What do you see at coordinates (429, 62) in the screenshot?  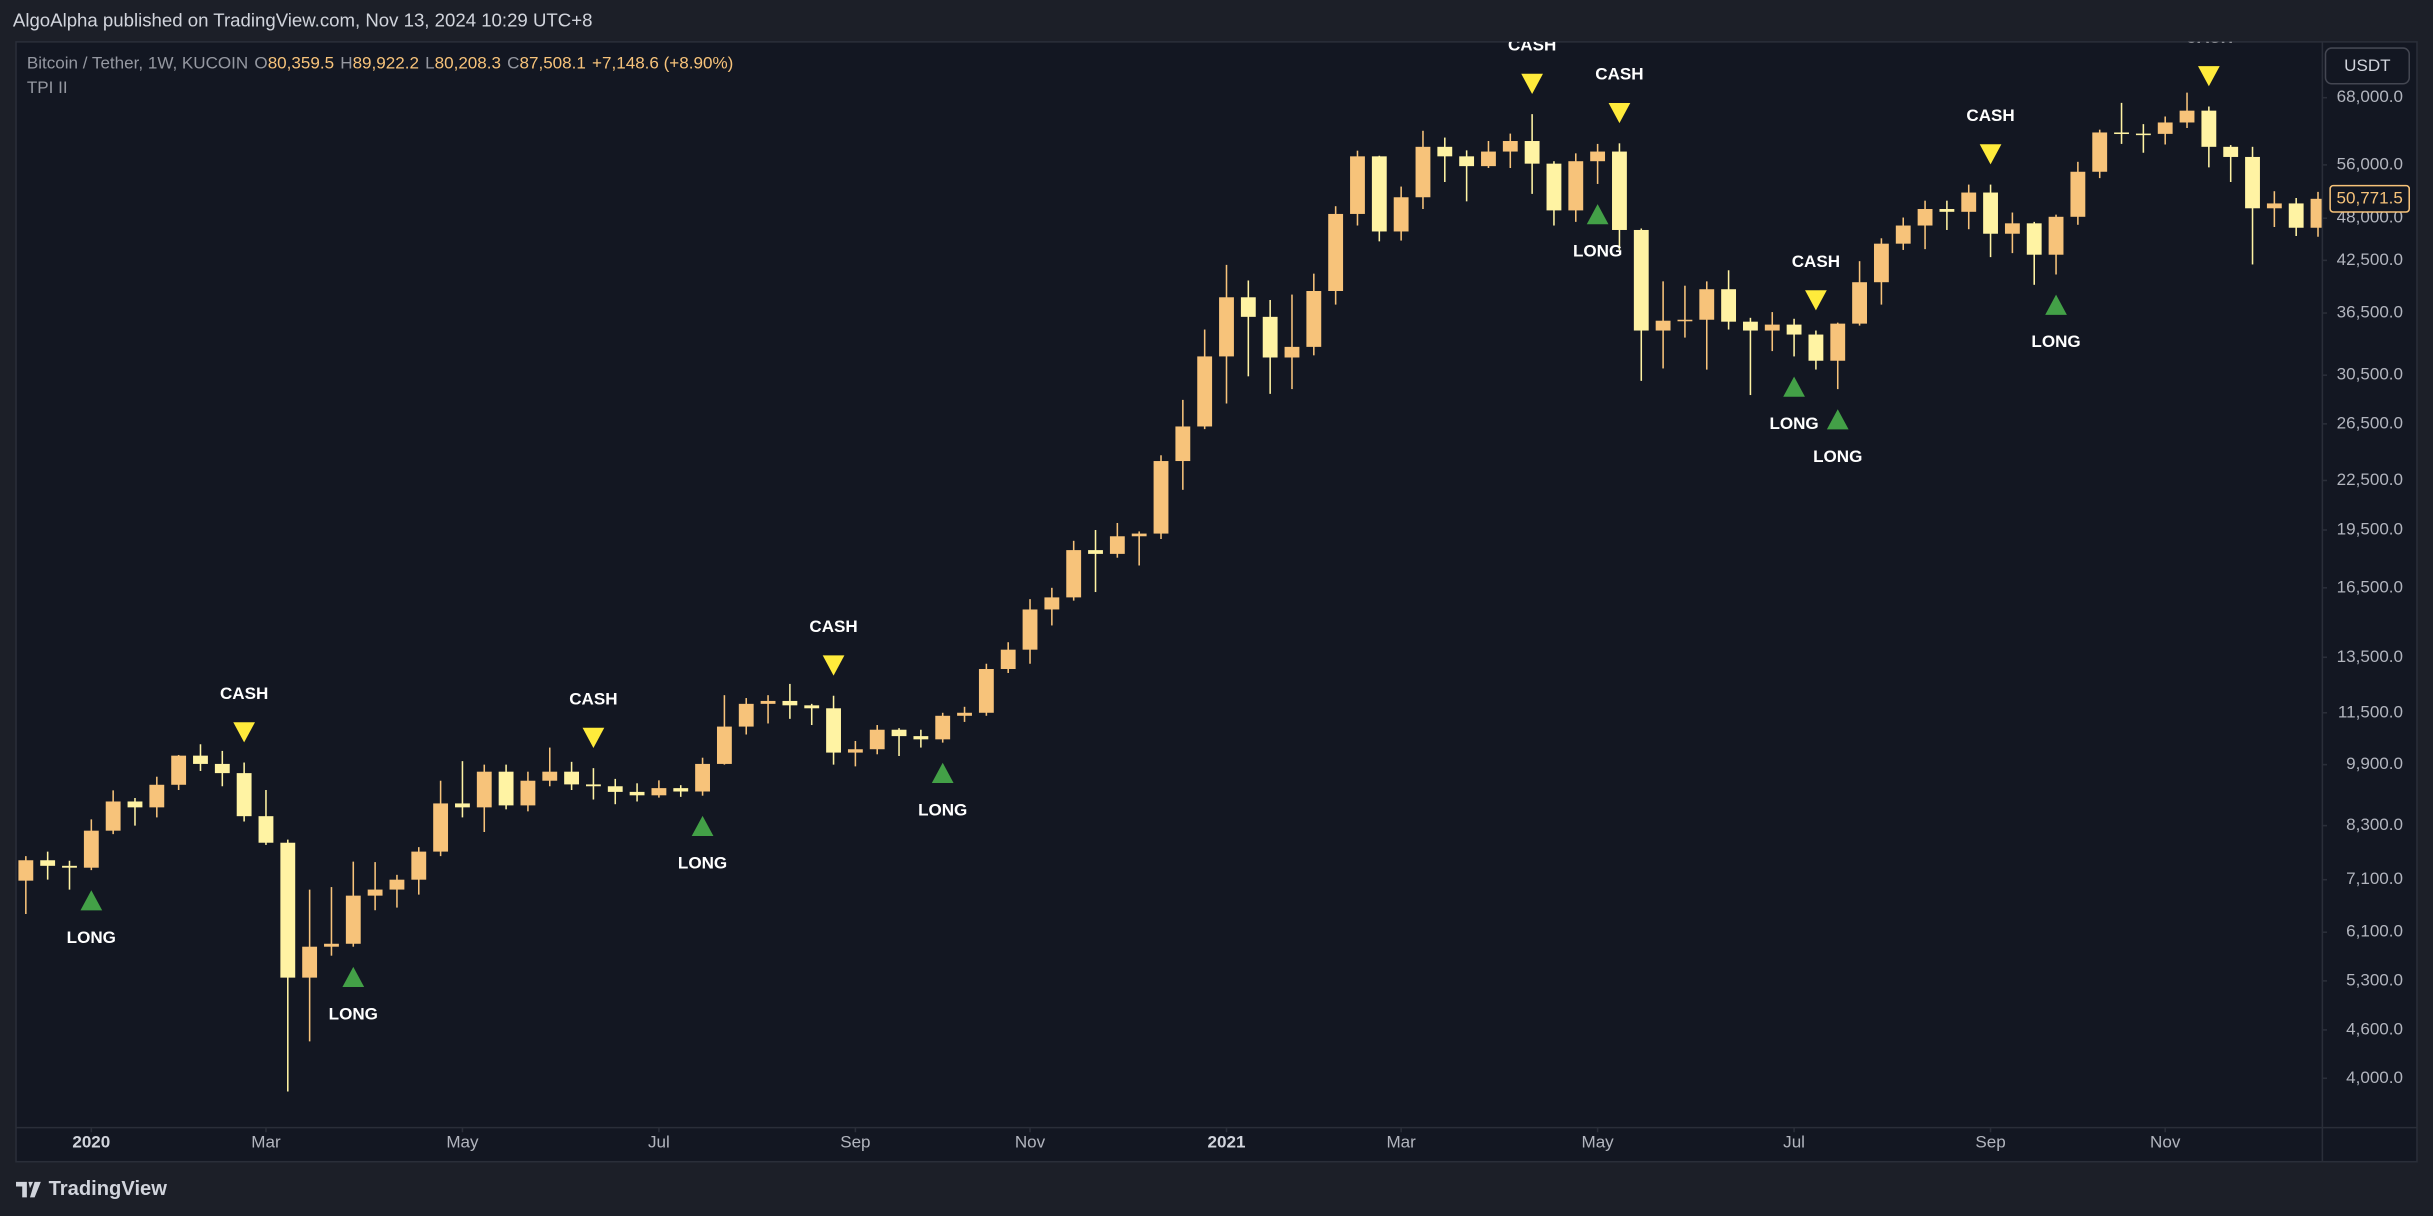 I see `ohlc-key: L` at bounding box center [429, 62].